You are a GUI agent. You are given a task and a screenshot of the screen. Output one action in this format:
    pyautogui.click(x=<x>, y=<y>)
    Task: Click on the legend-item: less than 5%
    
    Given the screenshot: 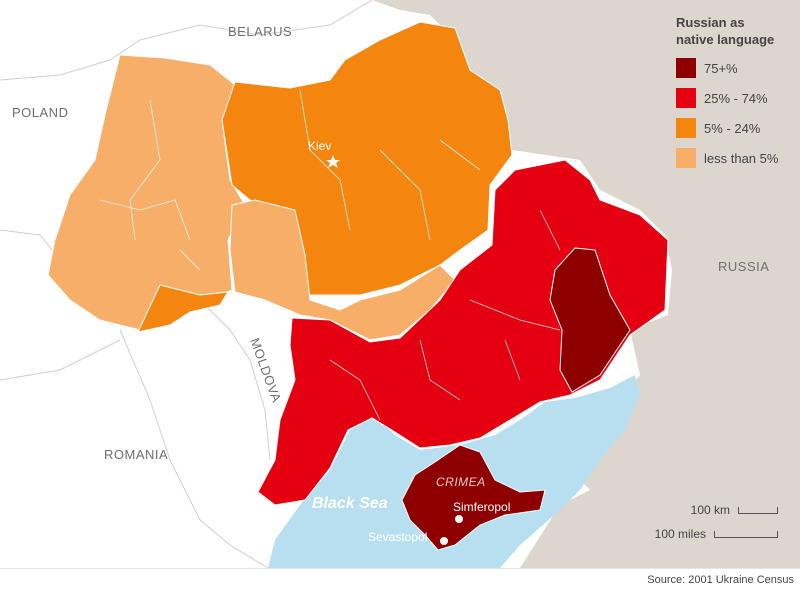 What is the action you would take?
    pyautogui.click(x=735, y=158)
    